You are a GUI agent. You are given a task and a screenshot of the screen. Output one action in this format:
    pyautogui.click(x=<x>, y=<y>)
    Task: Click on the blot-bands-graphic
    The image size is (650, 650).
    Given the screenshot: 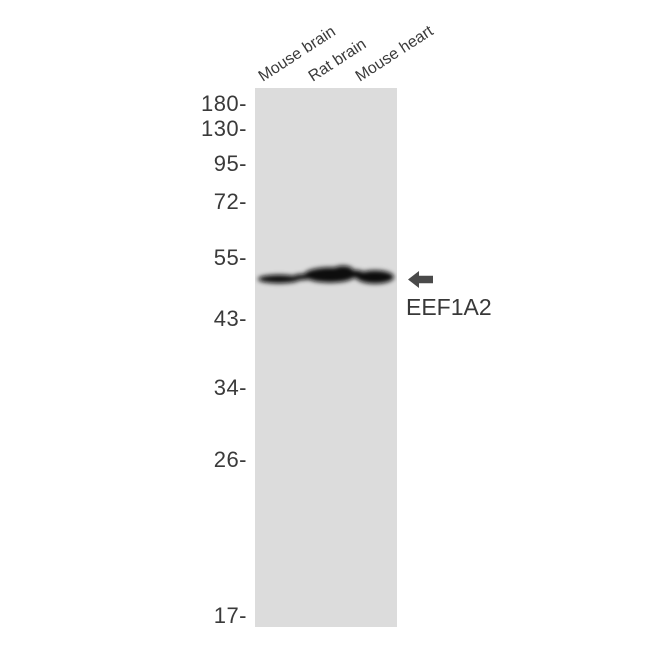 What is the action you would take?
    pyautogui.click(x=326, y=274)
    